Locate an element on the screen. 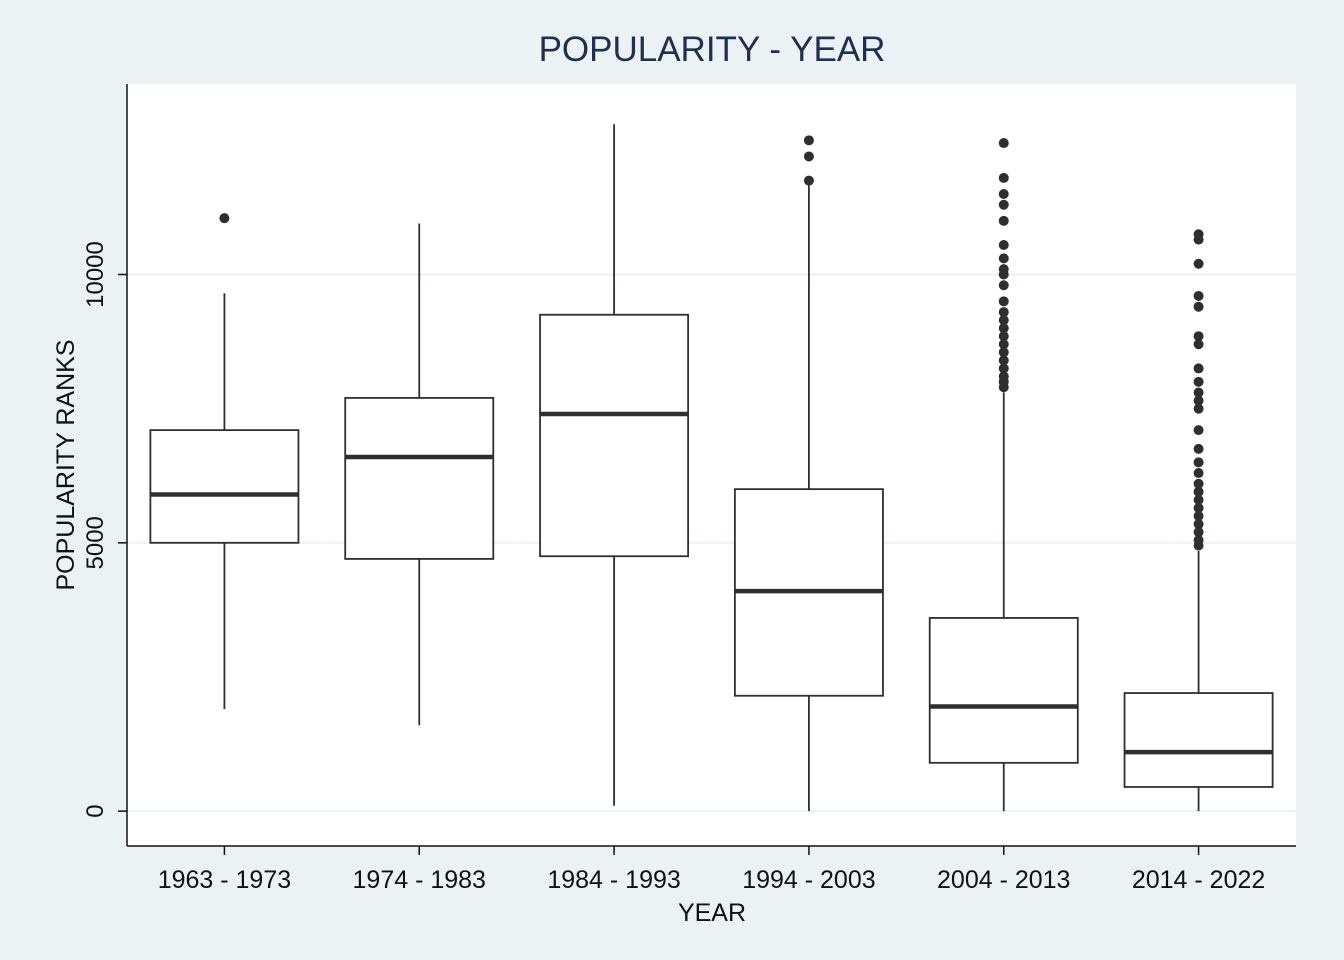  x-tick-label: 1994 - 2003 is located at coordinates (808, 880).